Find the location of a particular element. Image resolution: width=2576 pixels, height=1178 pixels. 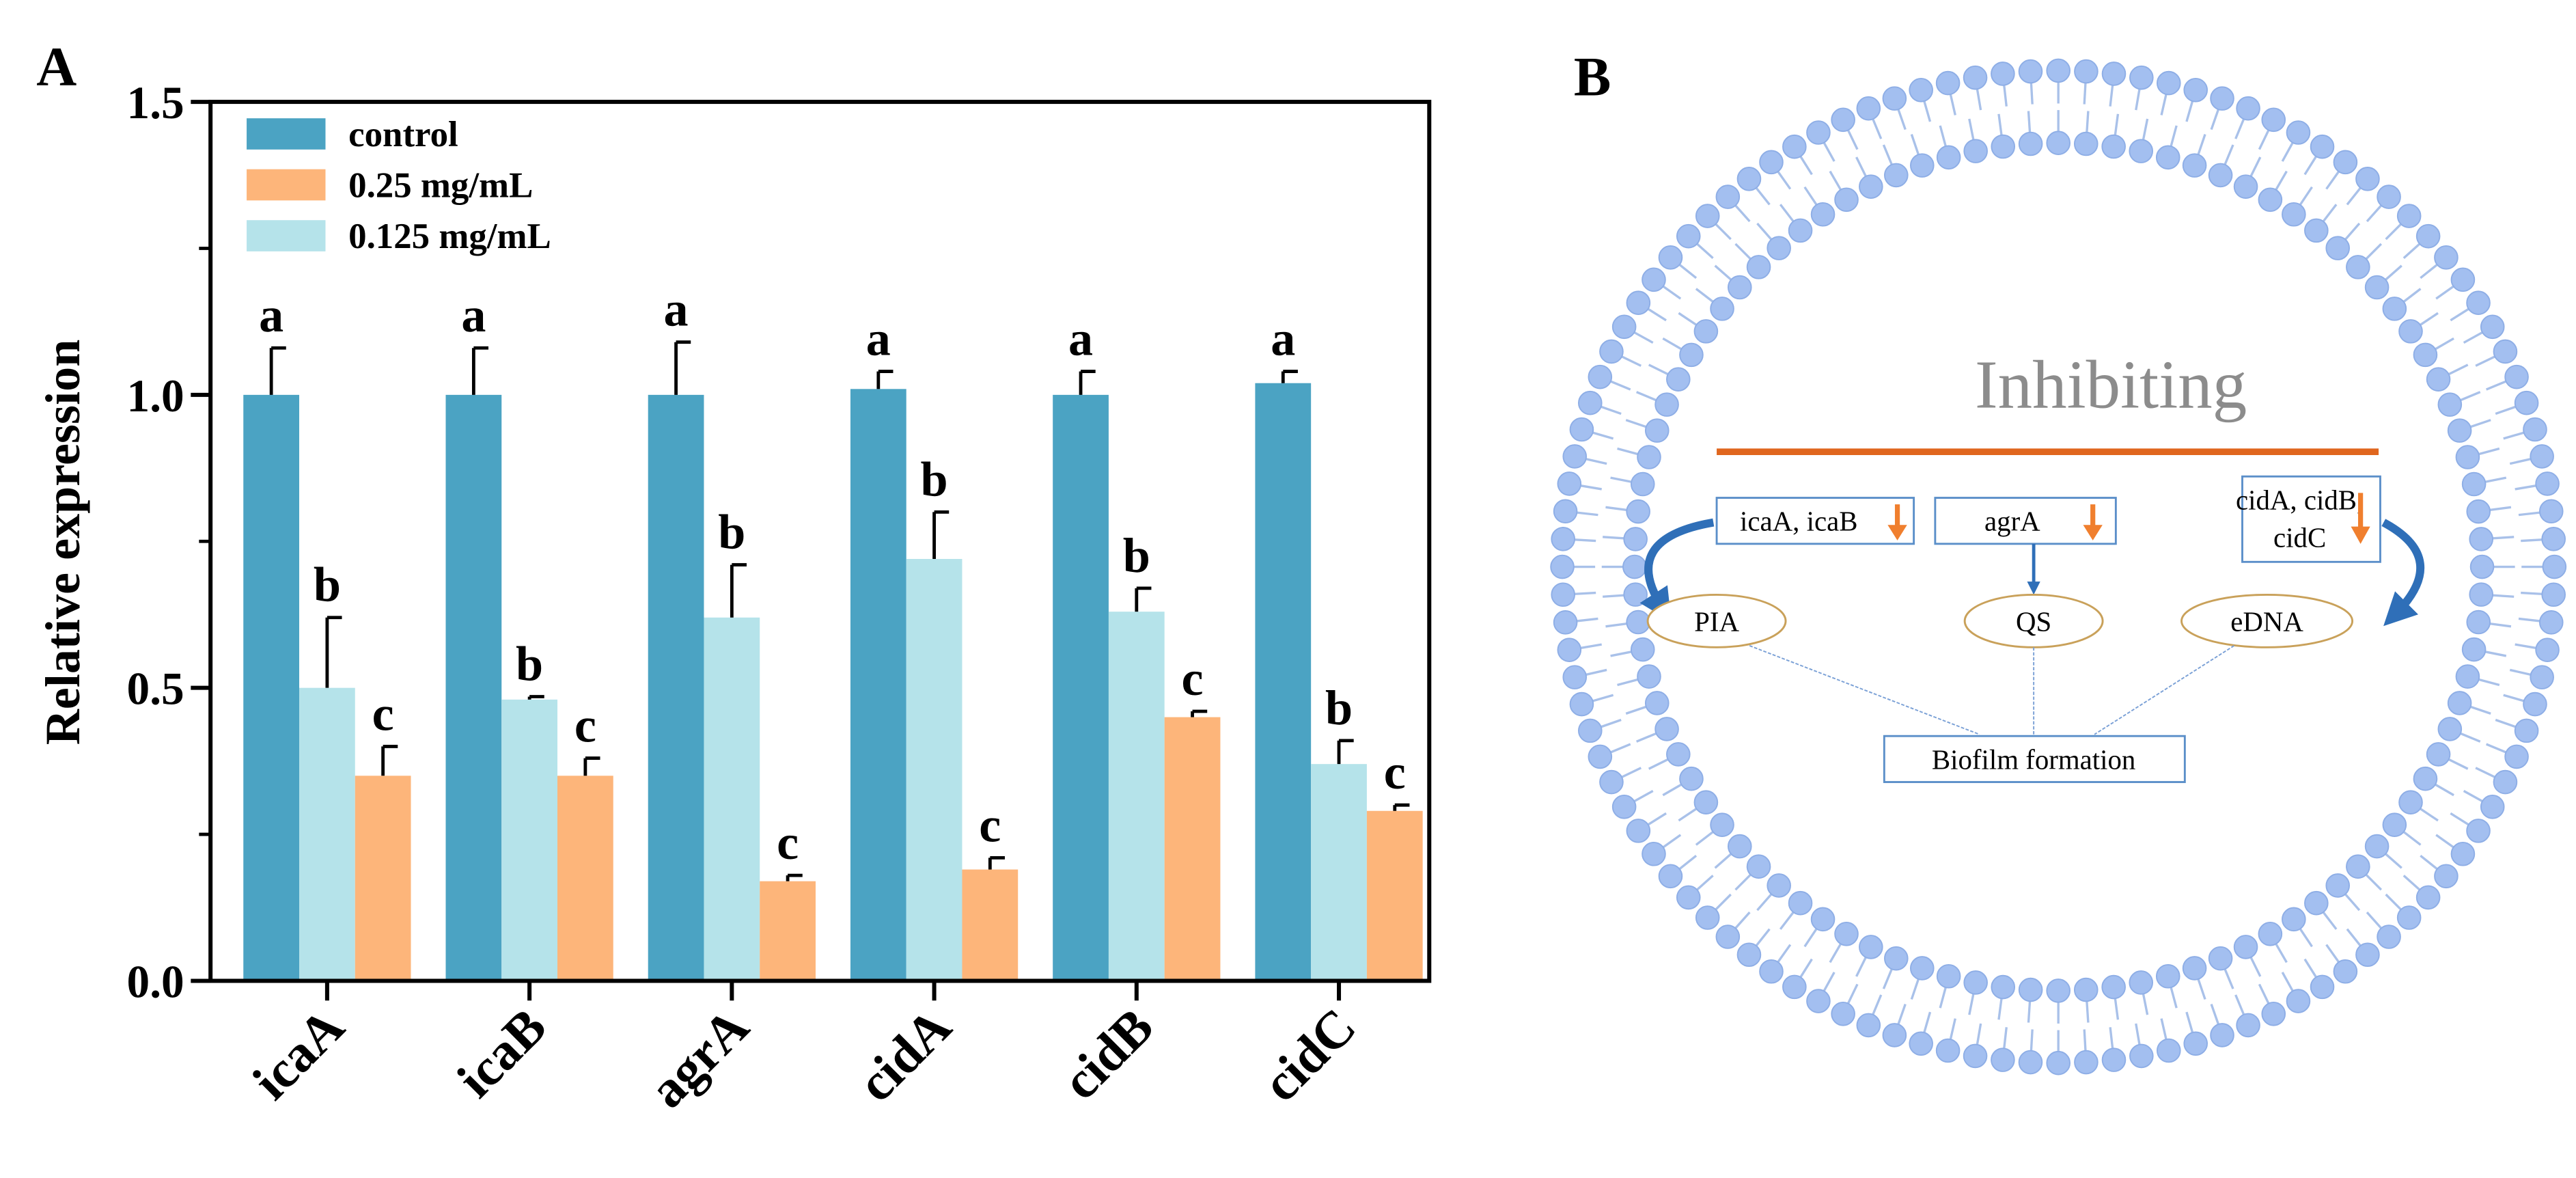

legend-label: control is located at coordinates (403, 134).